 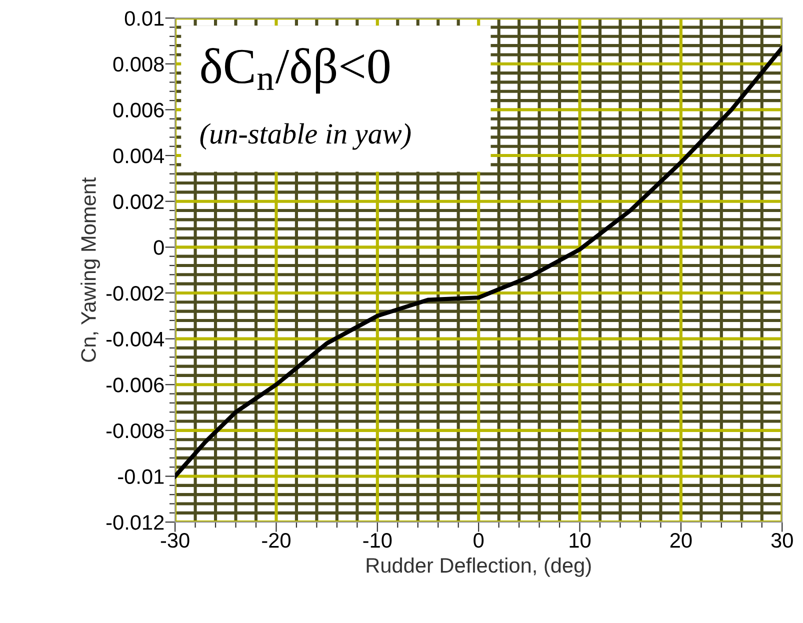 I want to click on y-tick-label: -0.012, so click(x=135, y=522).